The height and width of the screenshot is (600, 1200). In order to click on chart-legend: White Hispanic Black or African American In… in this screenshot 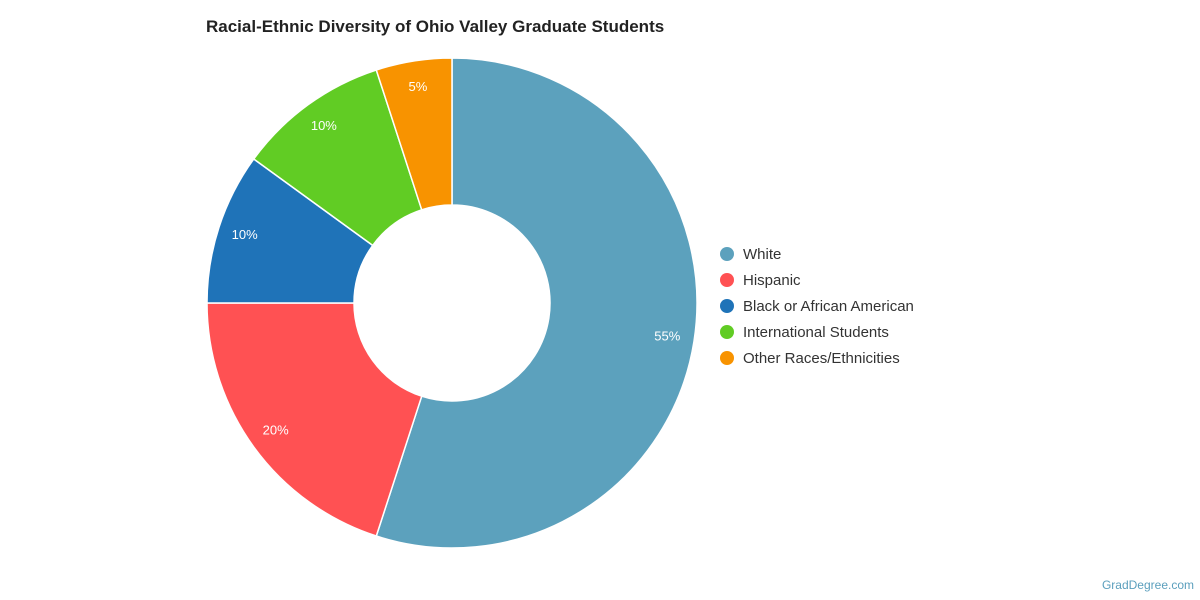, I will do `click(817, 306)`.